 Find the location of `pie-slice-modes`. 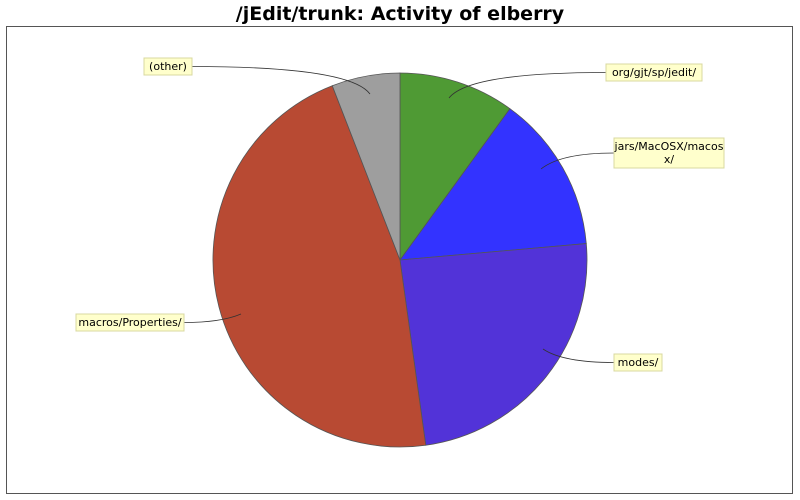

pie-slice-modes is located at coordinates (493, 344).